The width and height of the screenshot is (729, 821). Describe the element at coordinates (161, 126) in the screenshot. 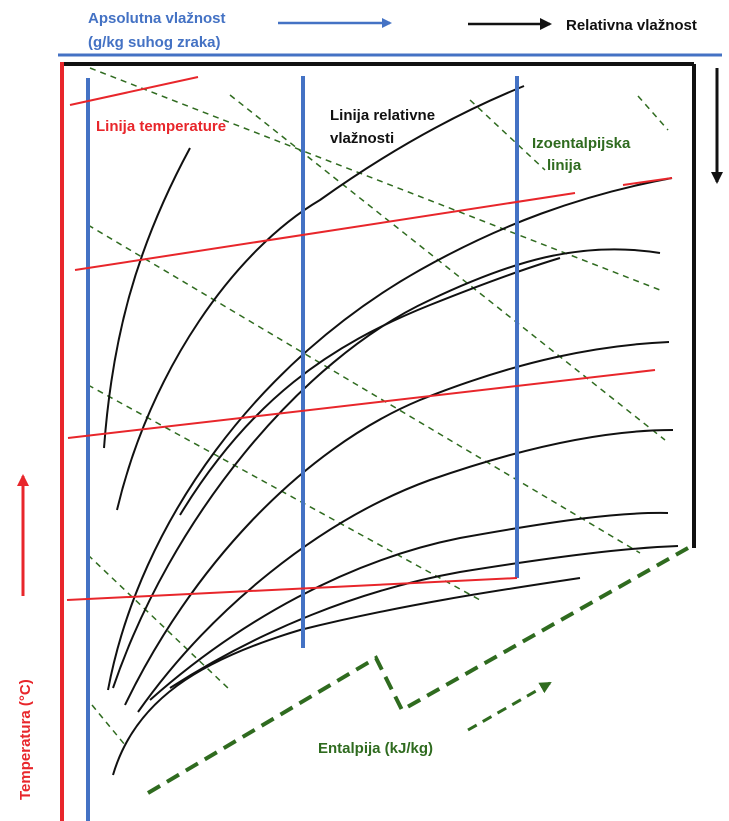

I see `temperature-line-label: Linija temperature` at that location.